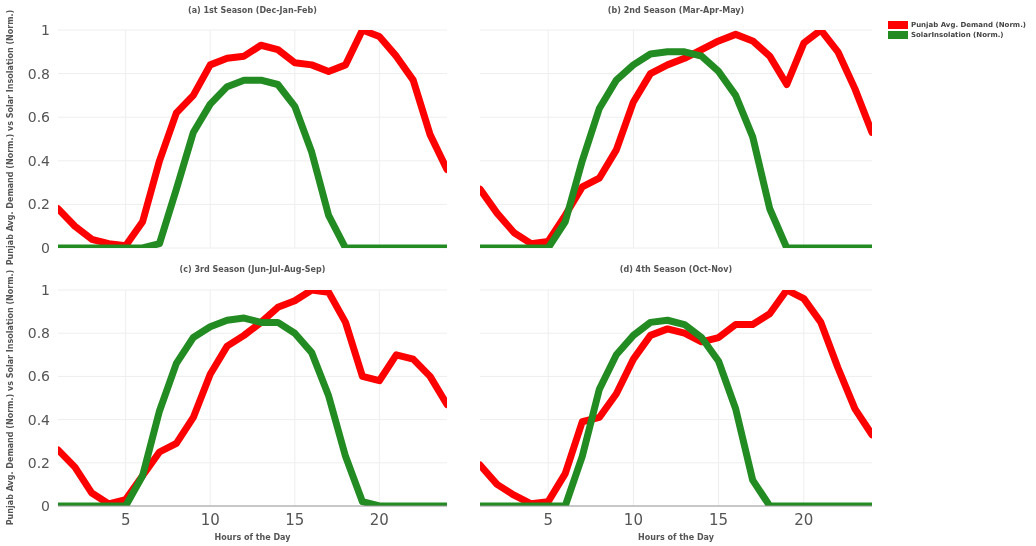 This screenshot has width=1036, height=546. I want to click on chart-title: (a) 1st Season (Dec-Jan-Feb), so click(252, 10).